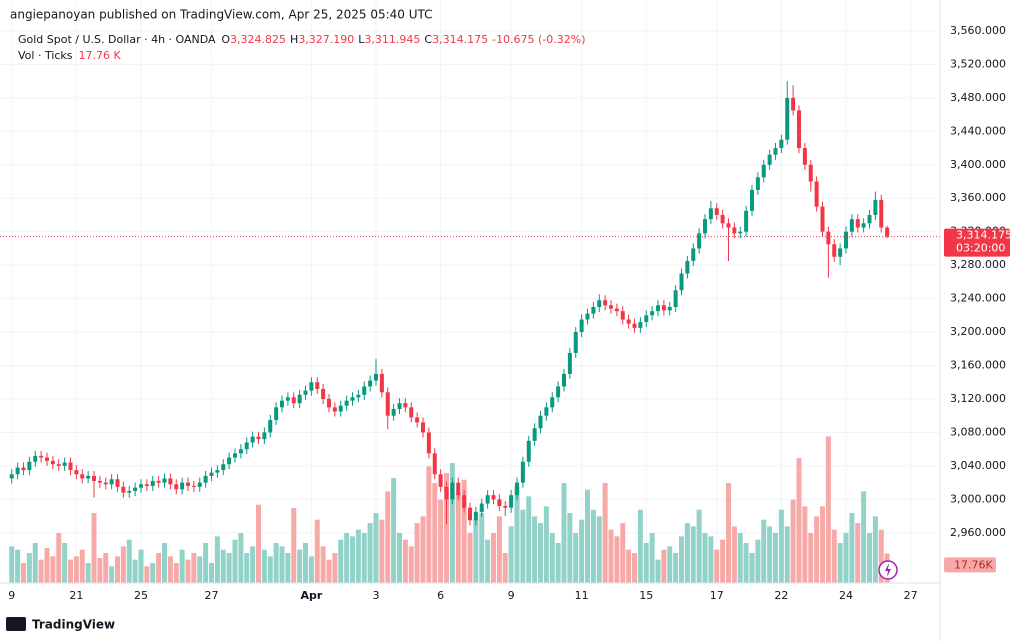 The height and width of the screenshot is (641, 1024). Describe the element at coordinates (781, 595) in the screenshot. I see `x-tick-label: 22` at that location.